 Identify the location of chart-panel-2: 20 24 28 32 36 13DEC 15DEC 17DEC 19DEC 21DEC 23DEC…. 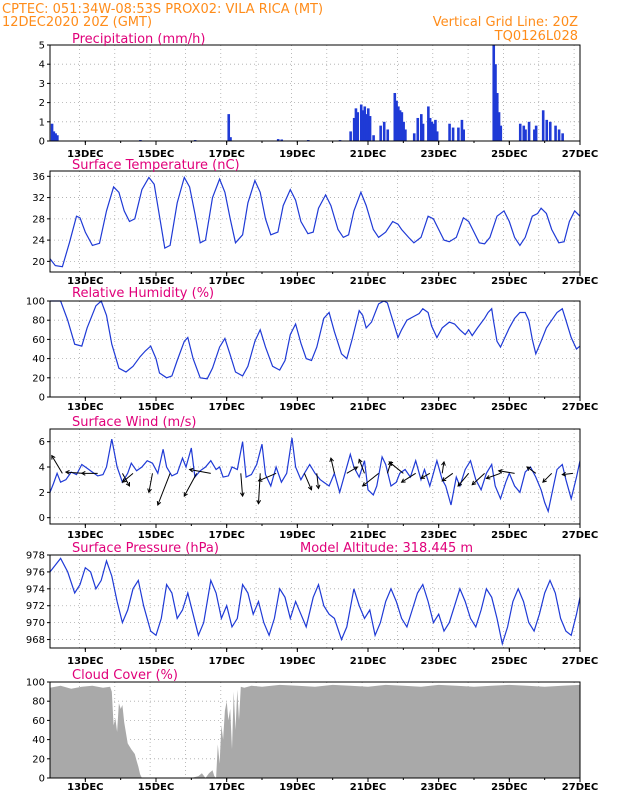
(315, 222).